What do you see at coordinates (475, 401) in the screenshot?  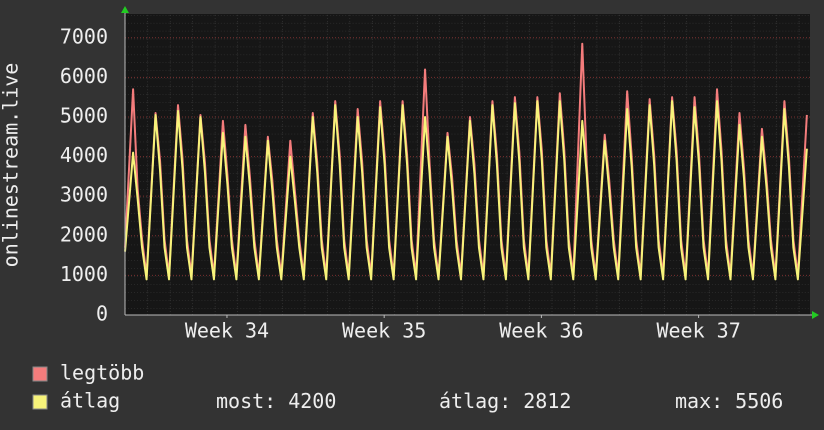 I see `stat-label: átlag:` at bounding box center [475, 401].